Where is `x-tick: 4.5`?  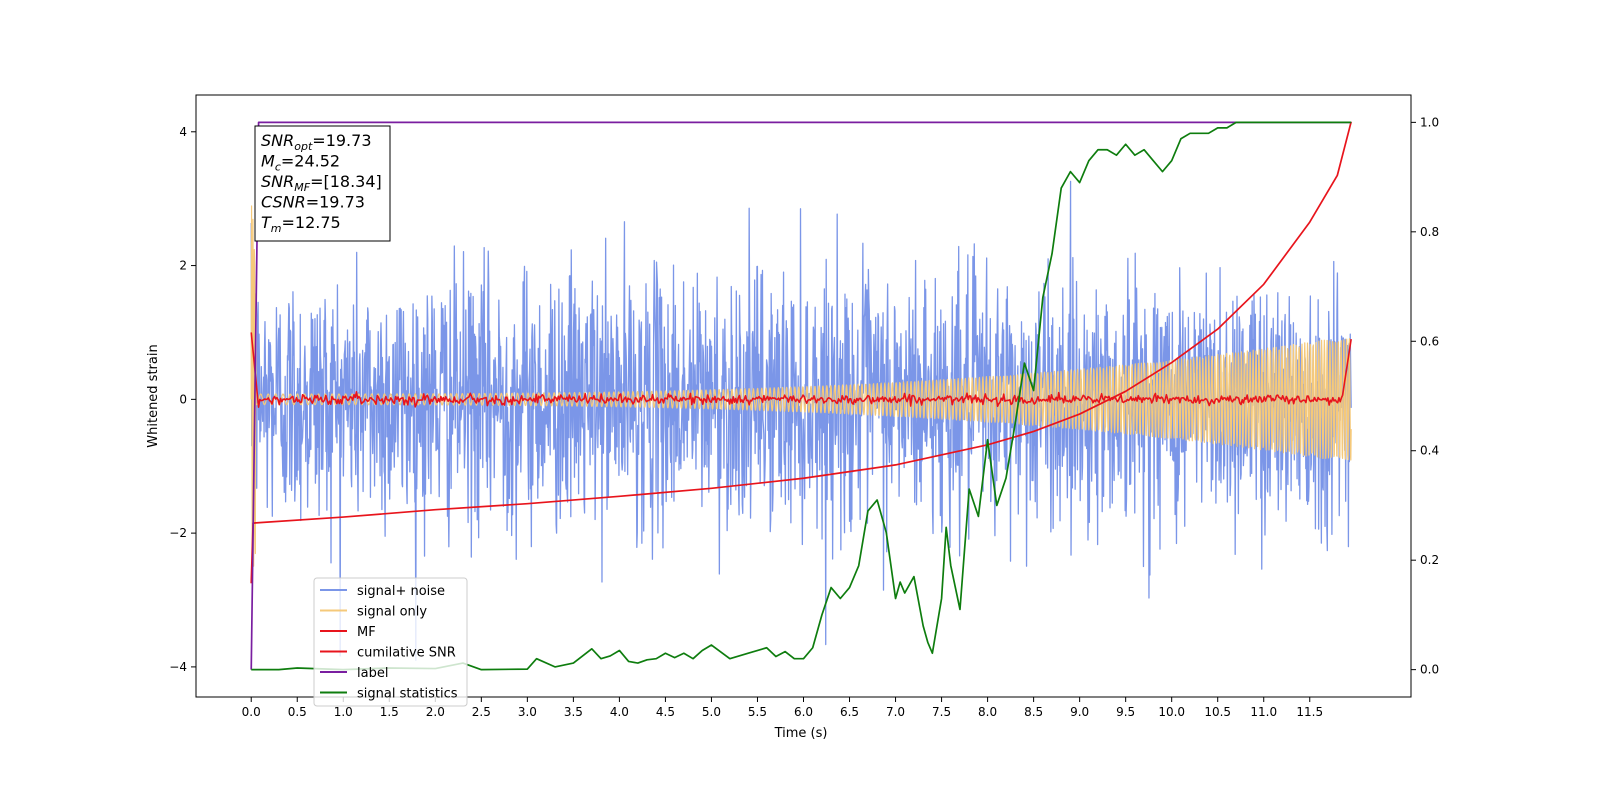
x-tick: 4.5 is located at coordinates (665, 708).